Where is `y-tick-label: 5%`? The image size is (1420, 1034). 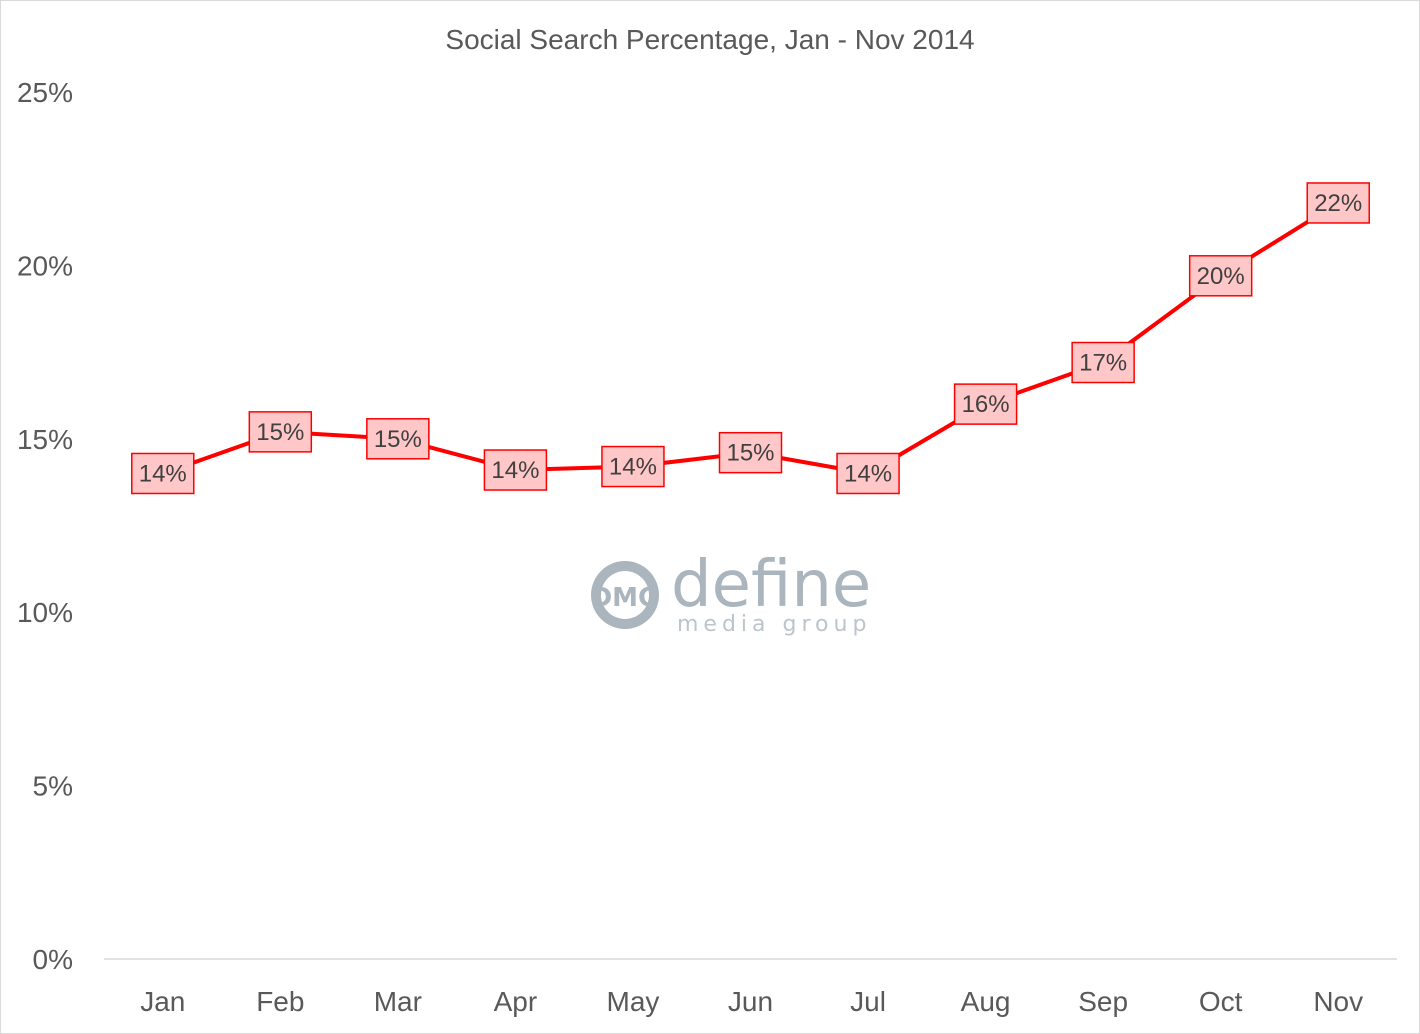 y-tick-label: 5% is located at coordinates (53, 786).